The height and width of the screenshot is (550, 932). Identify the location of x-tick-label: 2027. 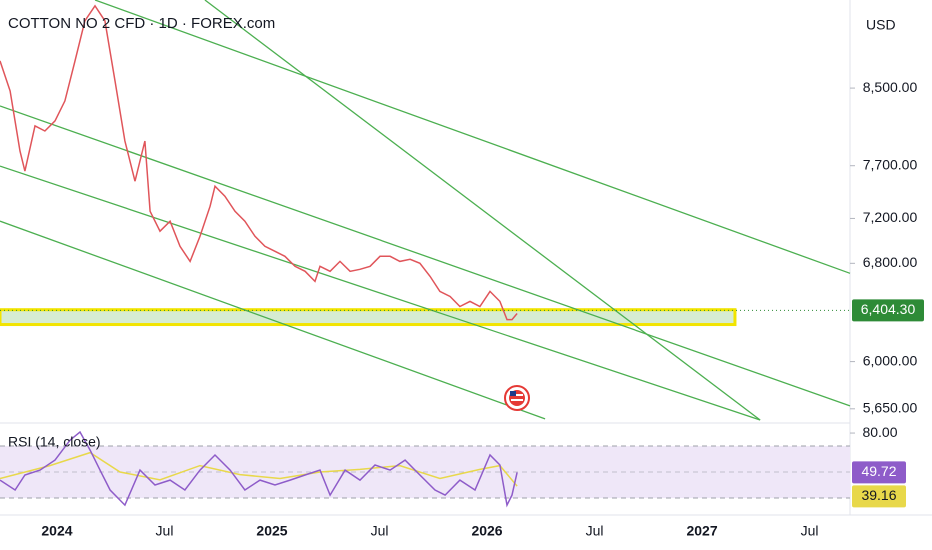
(701, 531).